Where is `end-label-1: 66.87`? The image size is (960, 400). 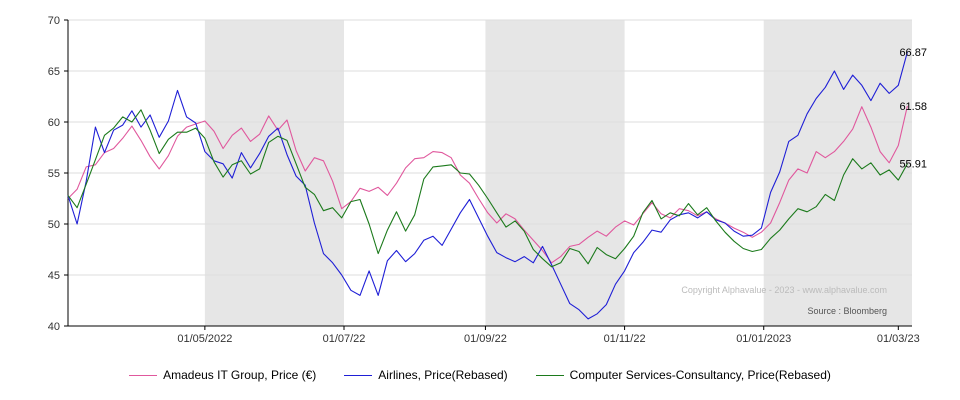 end-label-1: 66.87 is located at coordinates (913, 53).